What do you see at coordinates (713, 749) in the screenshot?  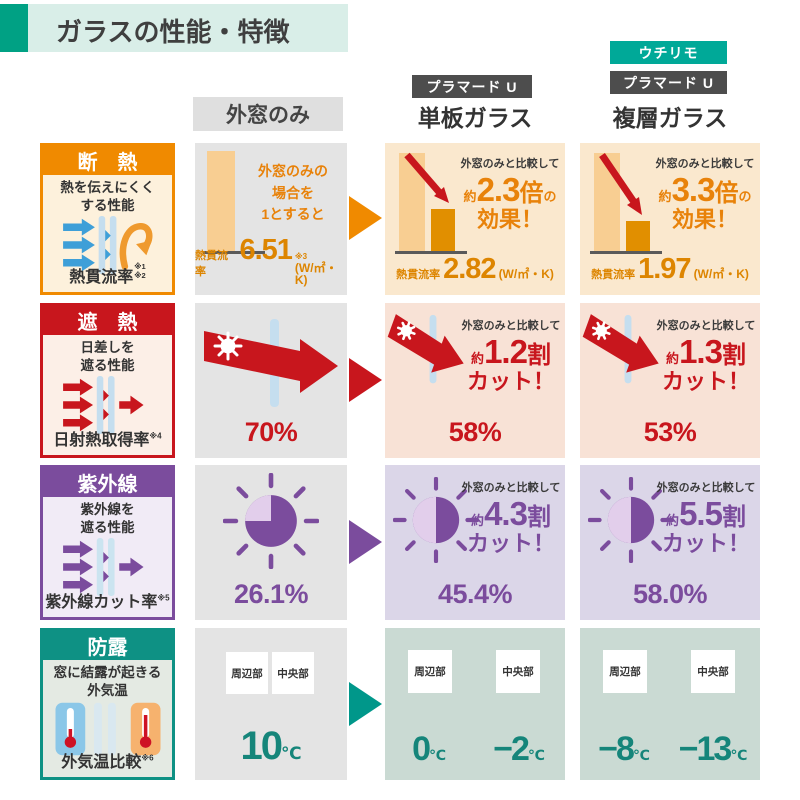 I see `temp-value-center: −13℃` at bounding box center [713, 749].